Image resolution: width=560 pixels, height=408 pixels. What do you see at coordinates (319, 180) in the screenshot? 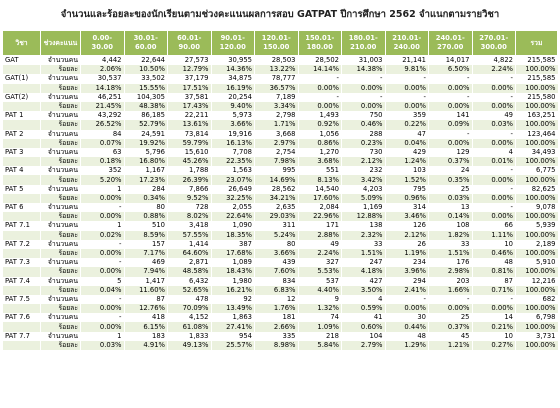
I see `percent-cell: 8.13%` at bounding box center [319, 180].